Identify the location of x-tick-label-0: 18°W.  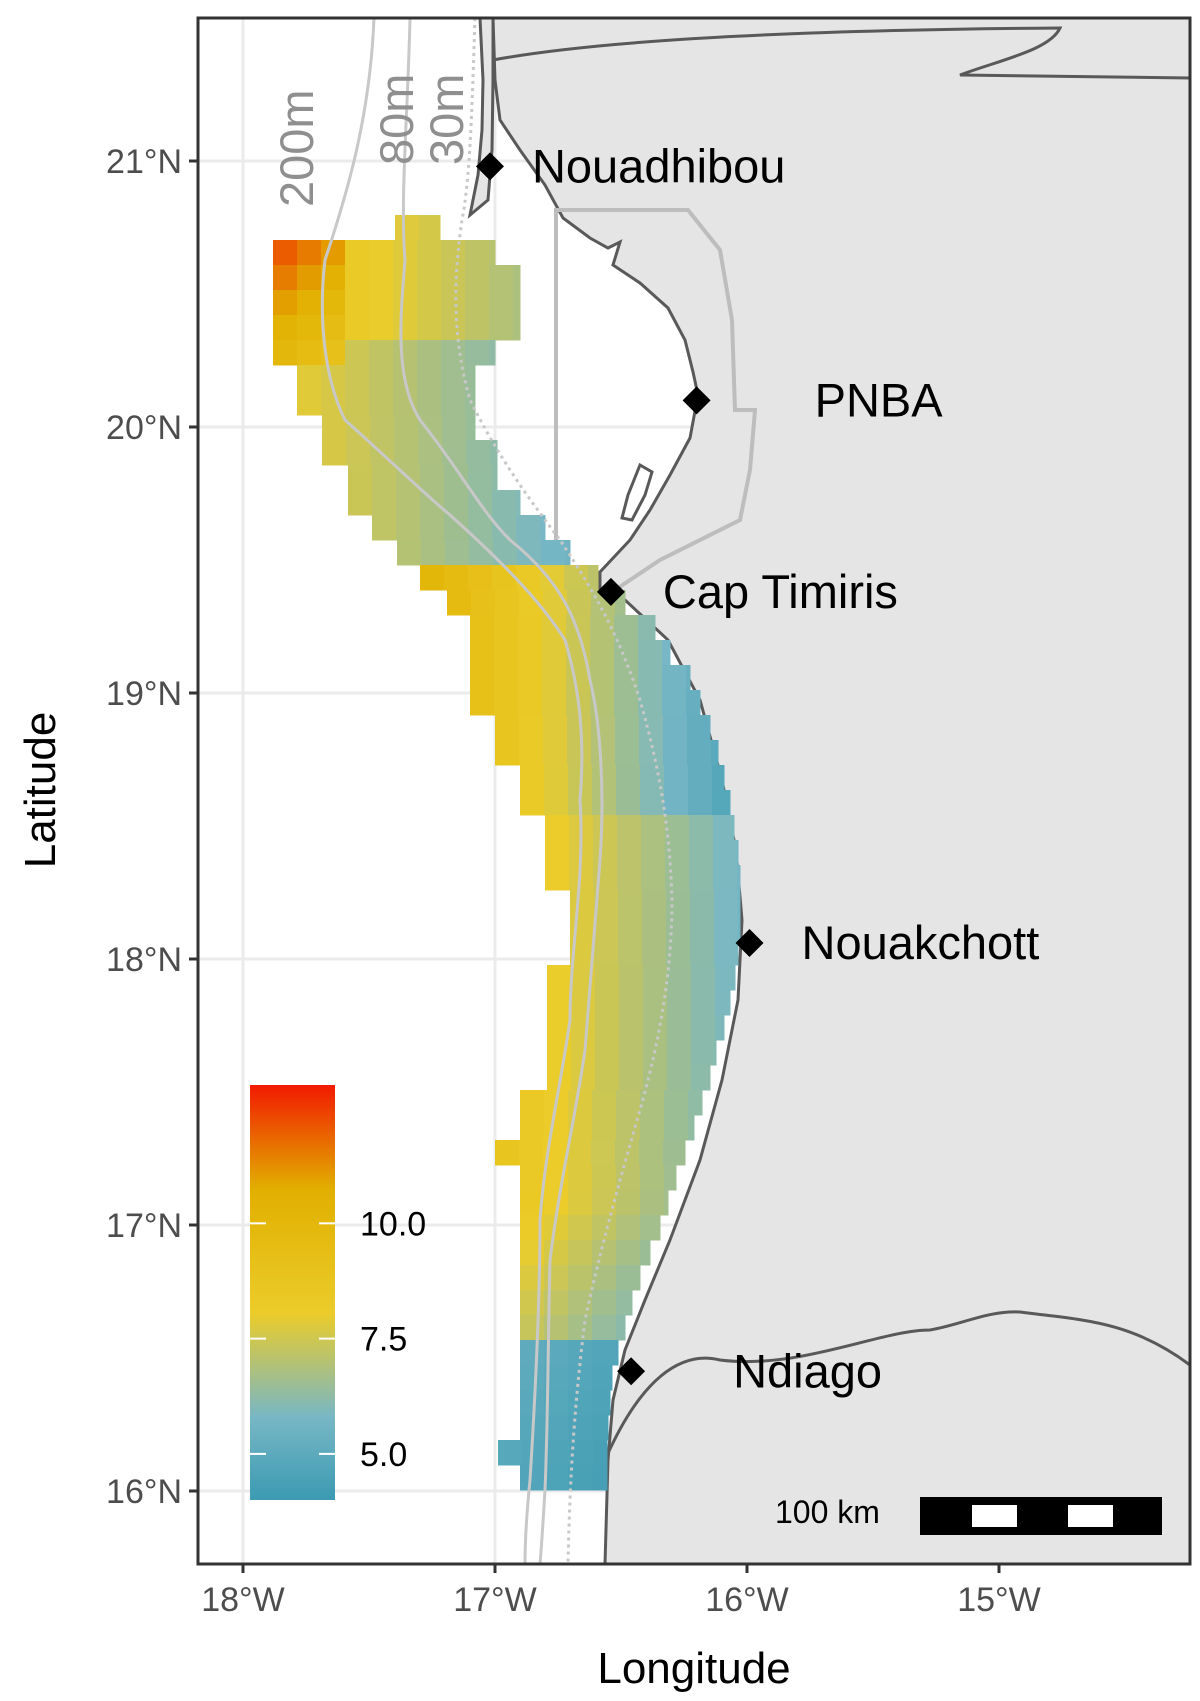
(243, 1600).